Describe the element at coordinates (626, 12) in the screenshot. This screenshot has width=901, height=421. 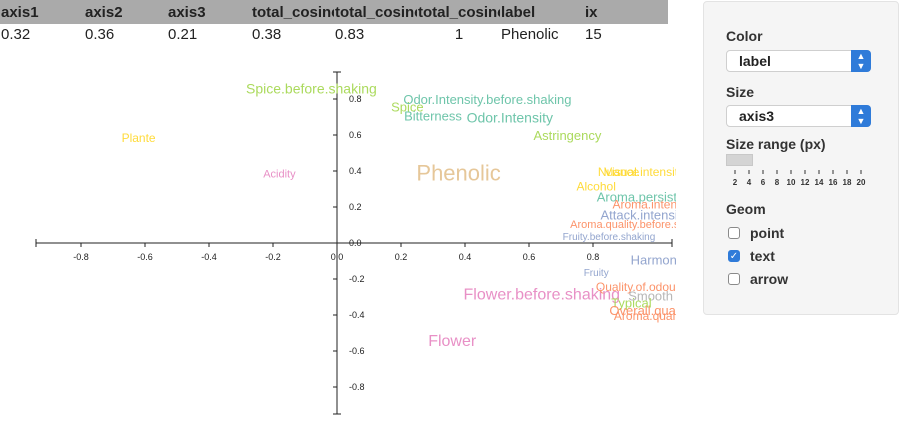
I see `col-header-ix: ix` at that location.